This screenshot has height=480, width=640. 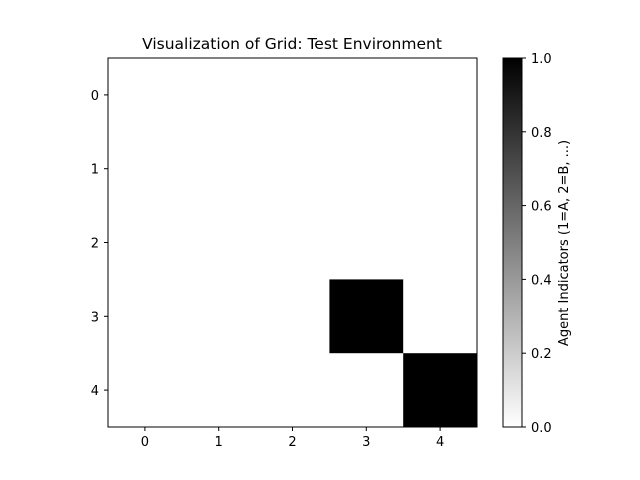 I want to click on heatmap-cell-r1-c4, so click(x=440, y=168).